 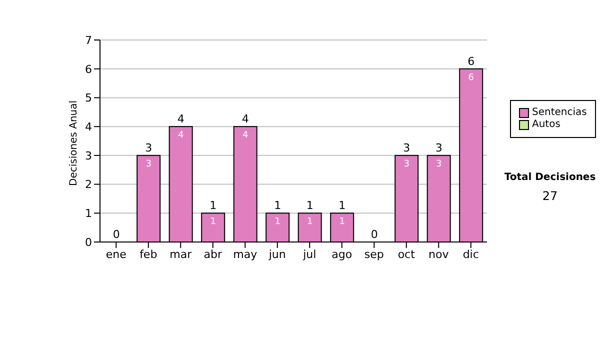 I want to click on x-tick-label: sep, so click(x=374, y=254).